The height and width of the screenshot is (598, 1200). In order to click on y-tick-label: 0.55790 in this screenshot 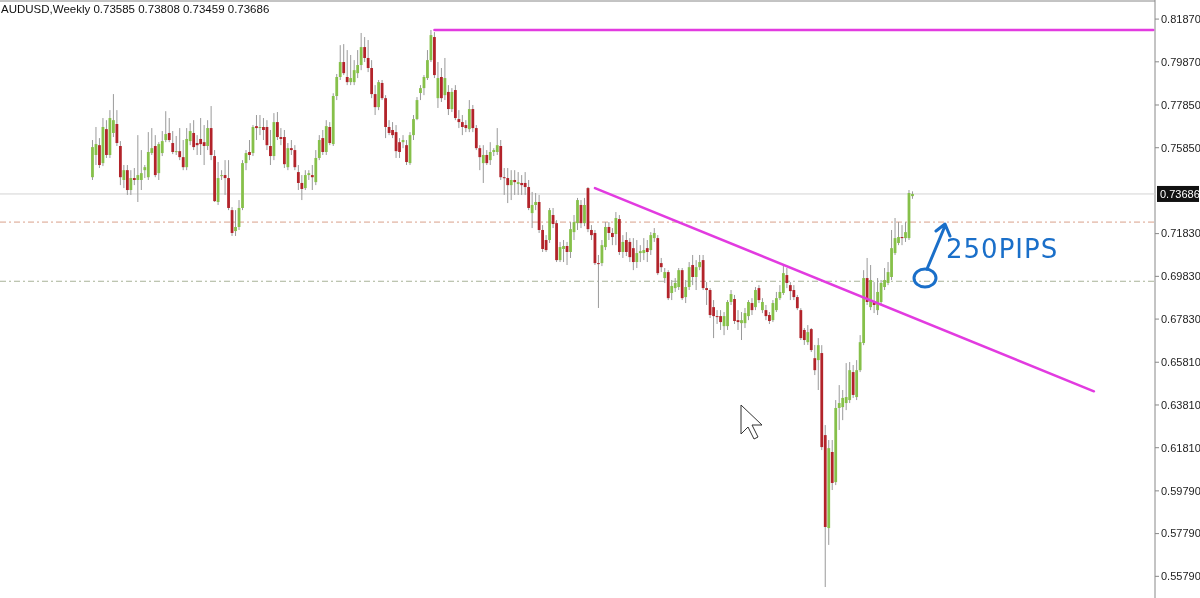, I will do `click(1180, 576)`.